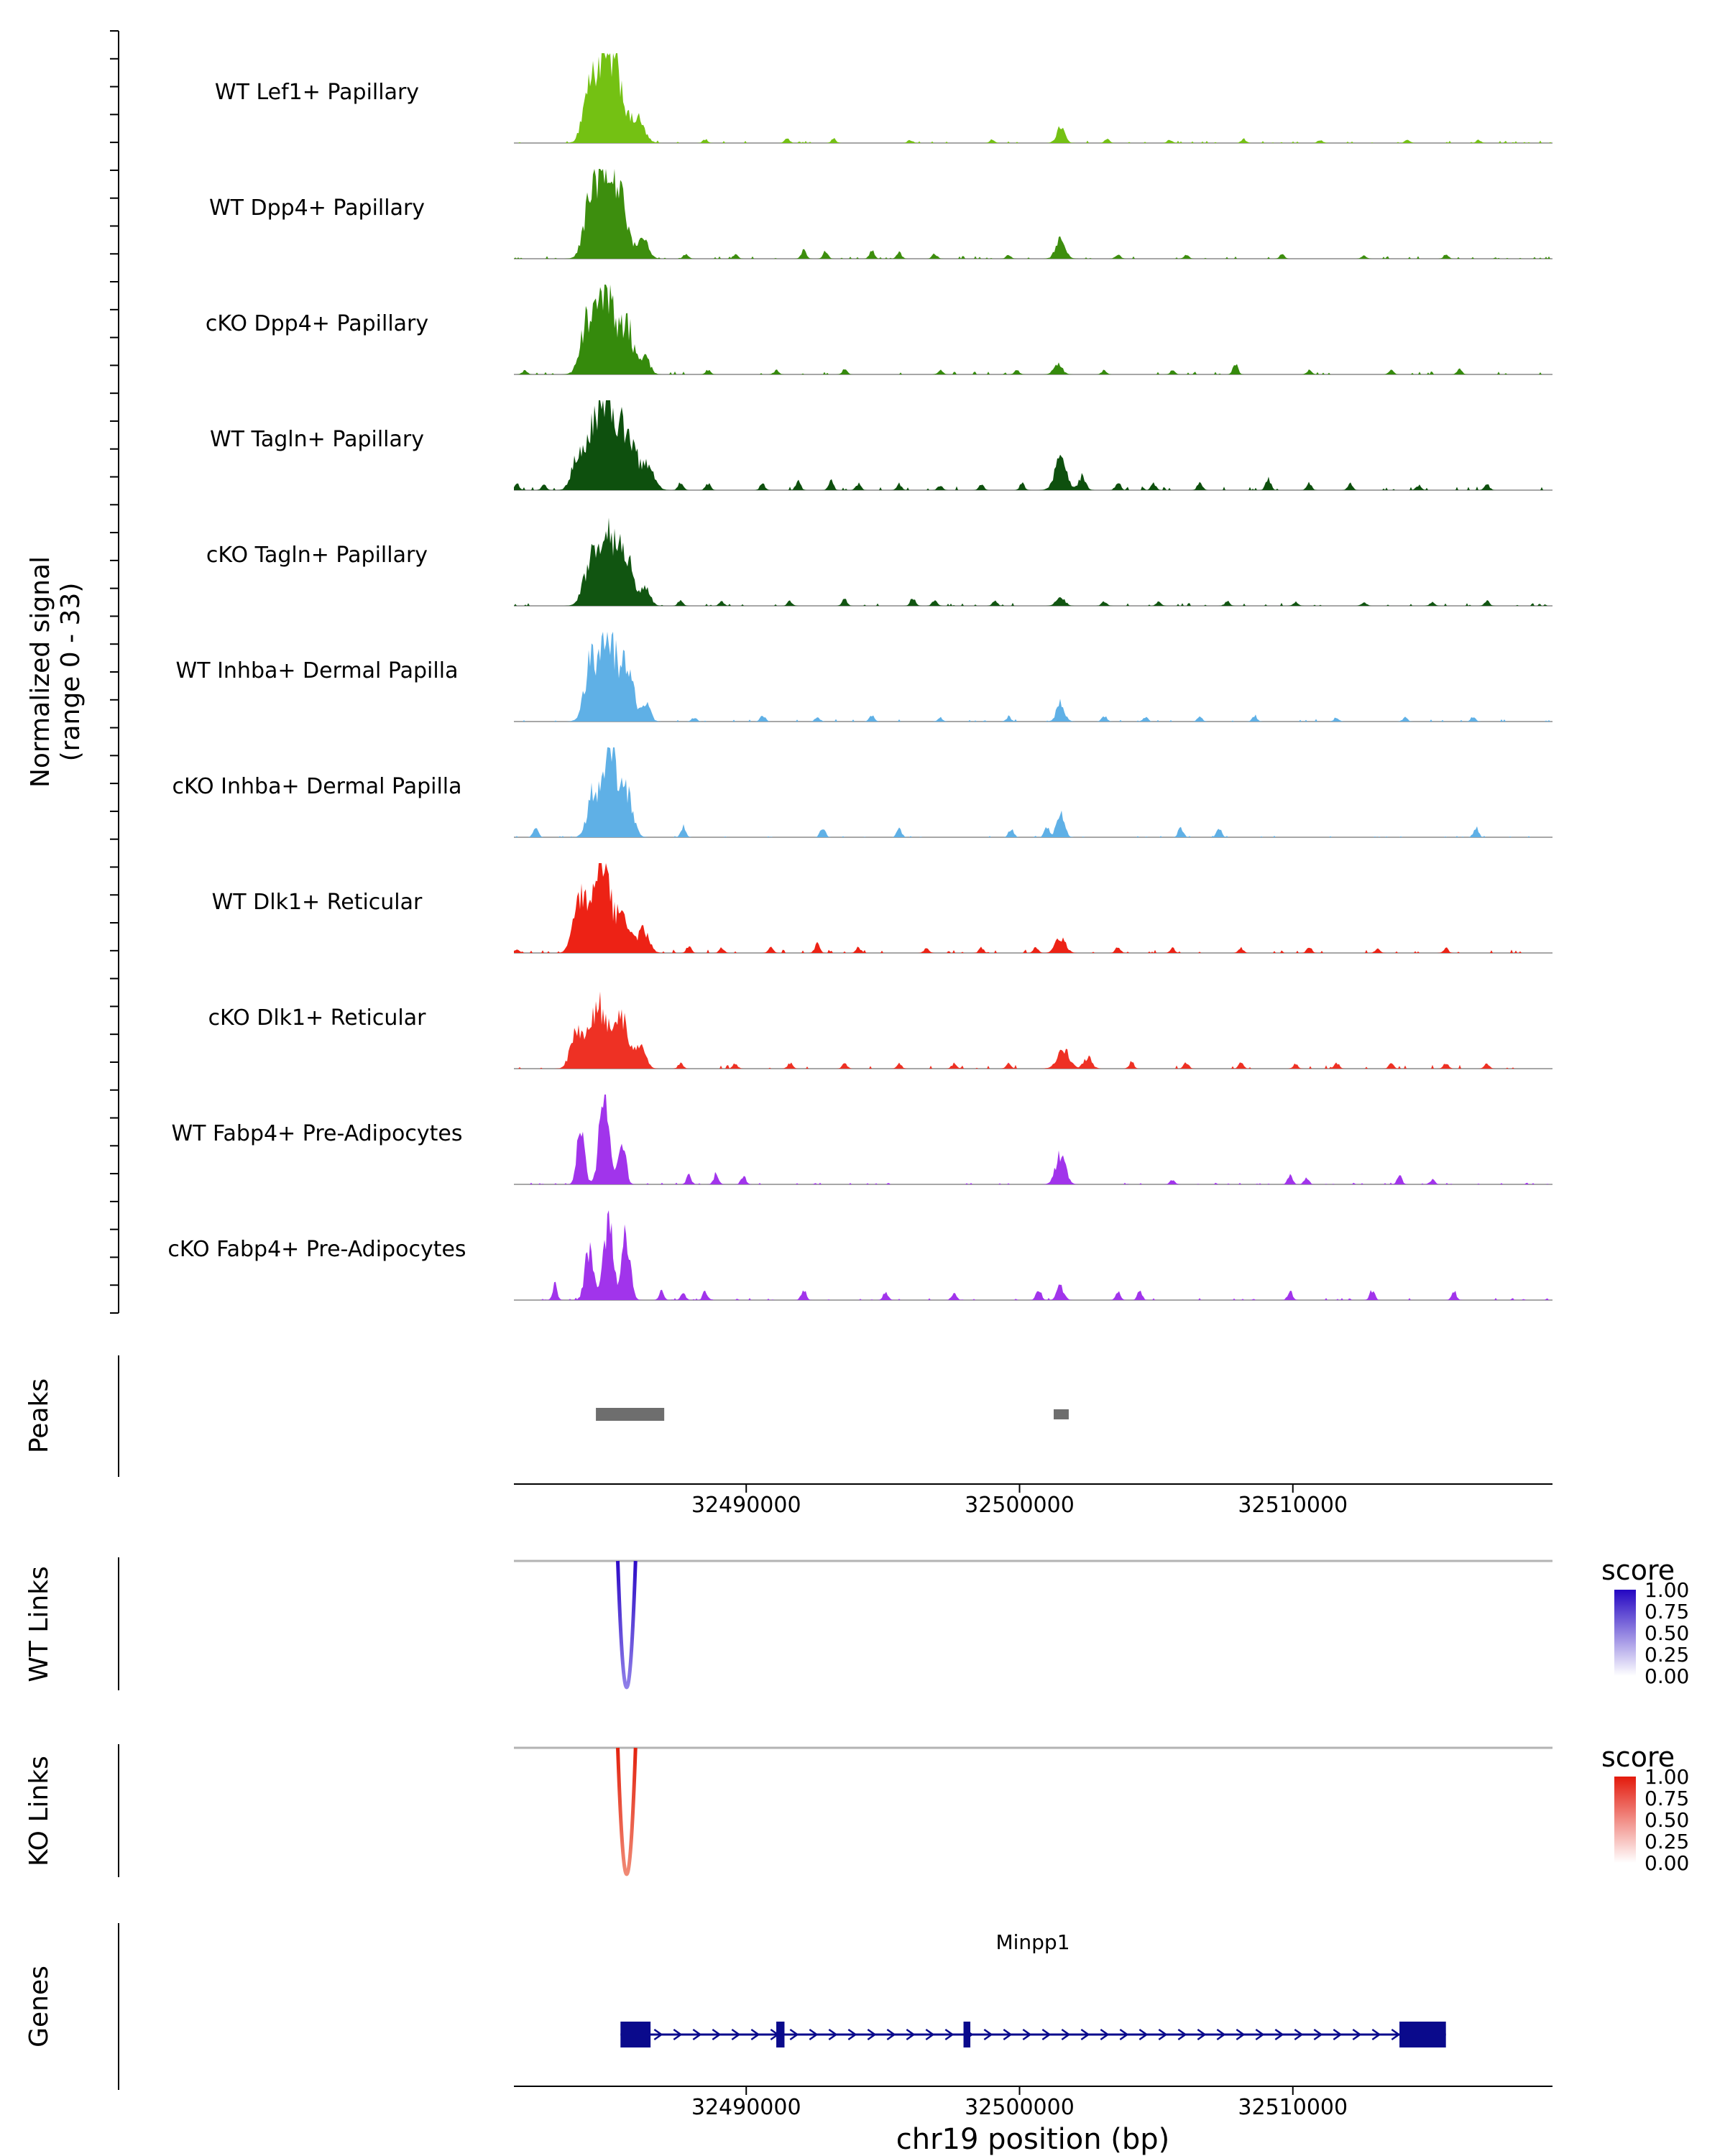  What do you see at coordinates (317, 439) in the screenshot?
I see `track-label: WT Tagln+ Papillary` at bounding box center [317, 439].